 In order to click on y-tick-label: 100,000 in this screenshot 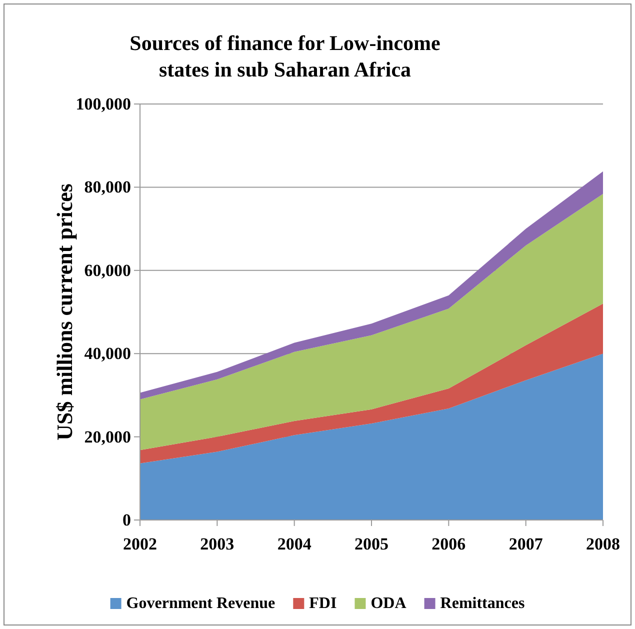, I will do `click(103, 104)`.